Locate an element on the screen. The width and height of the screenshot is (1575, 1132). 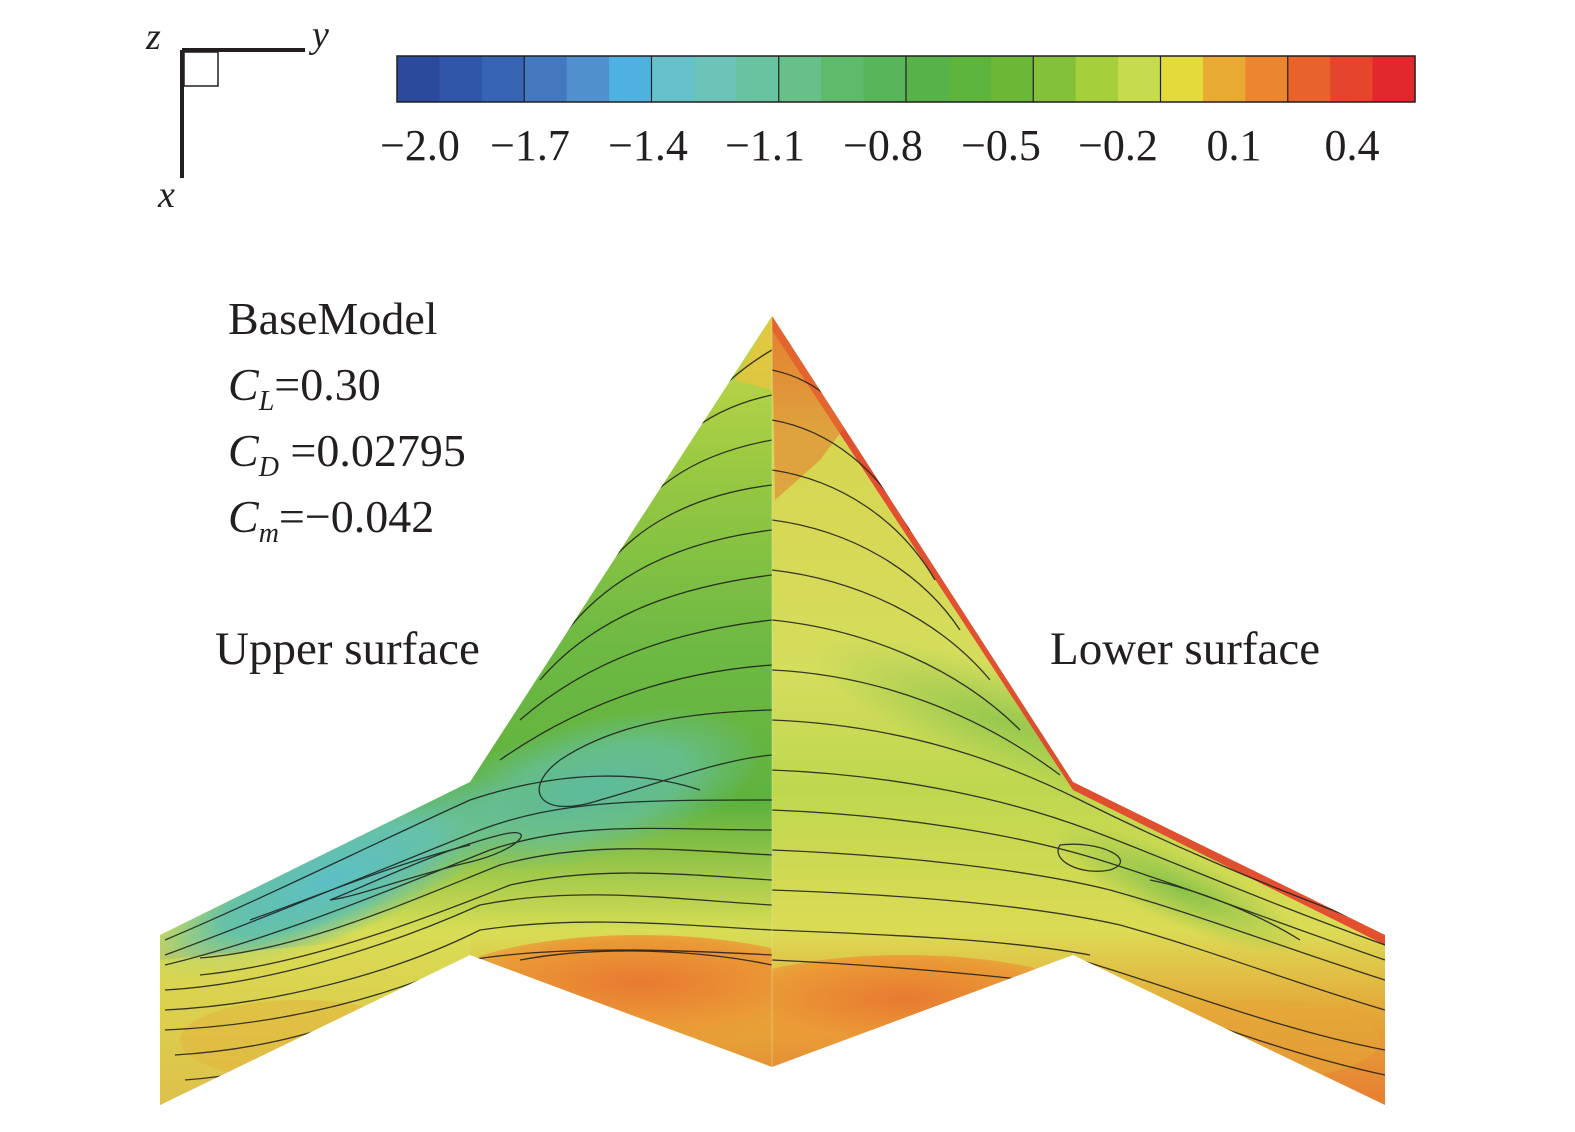
colorbar-frame is located at coordinates (906, 79).